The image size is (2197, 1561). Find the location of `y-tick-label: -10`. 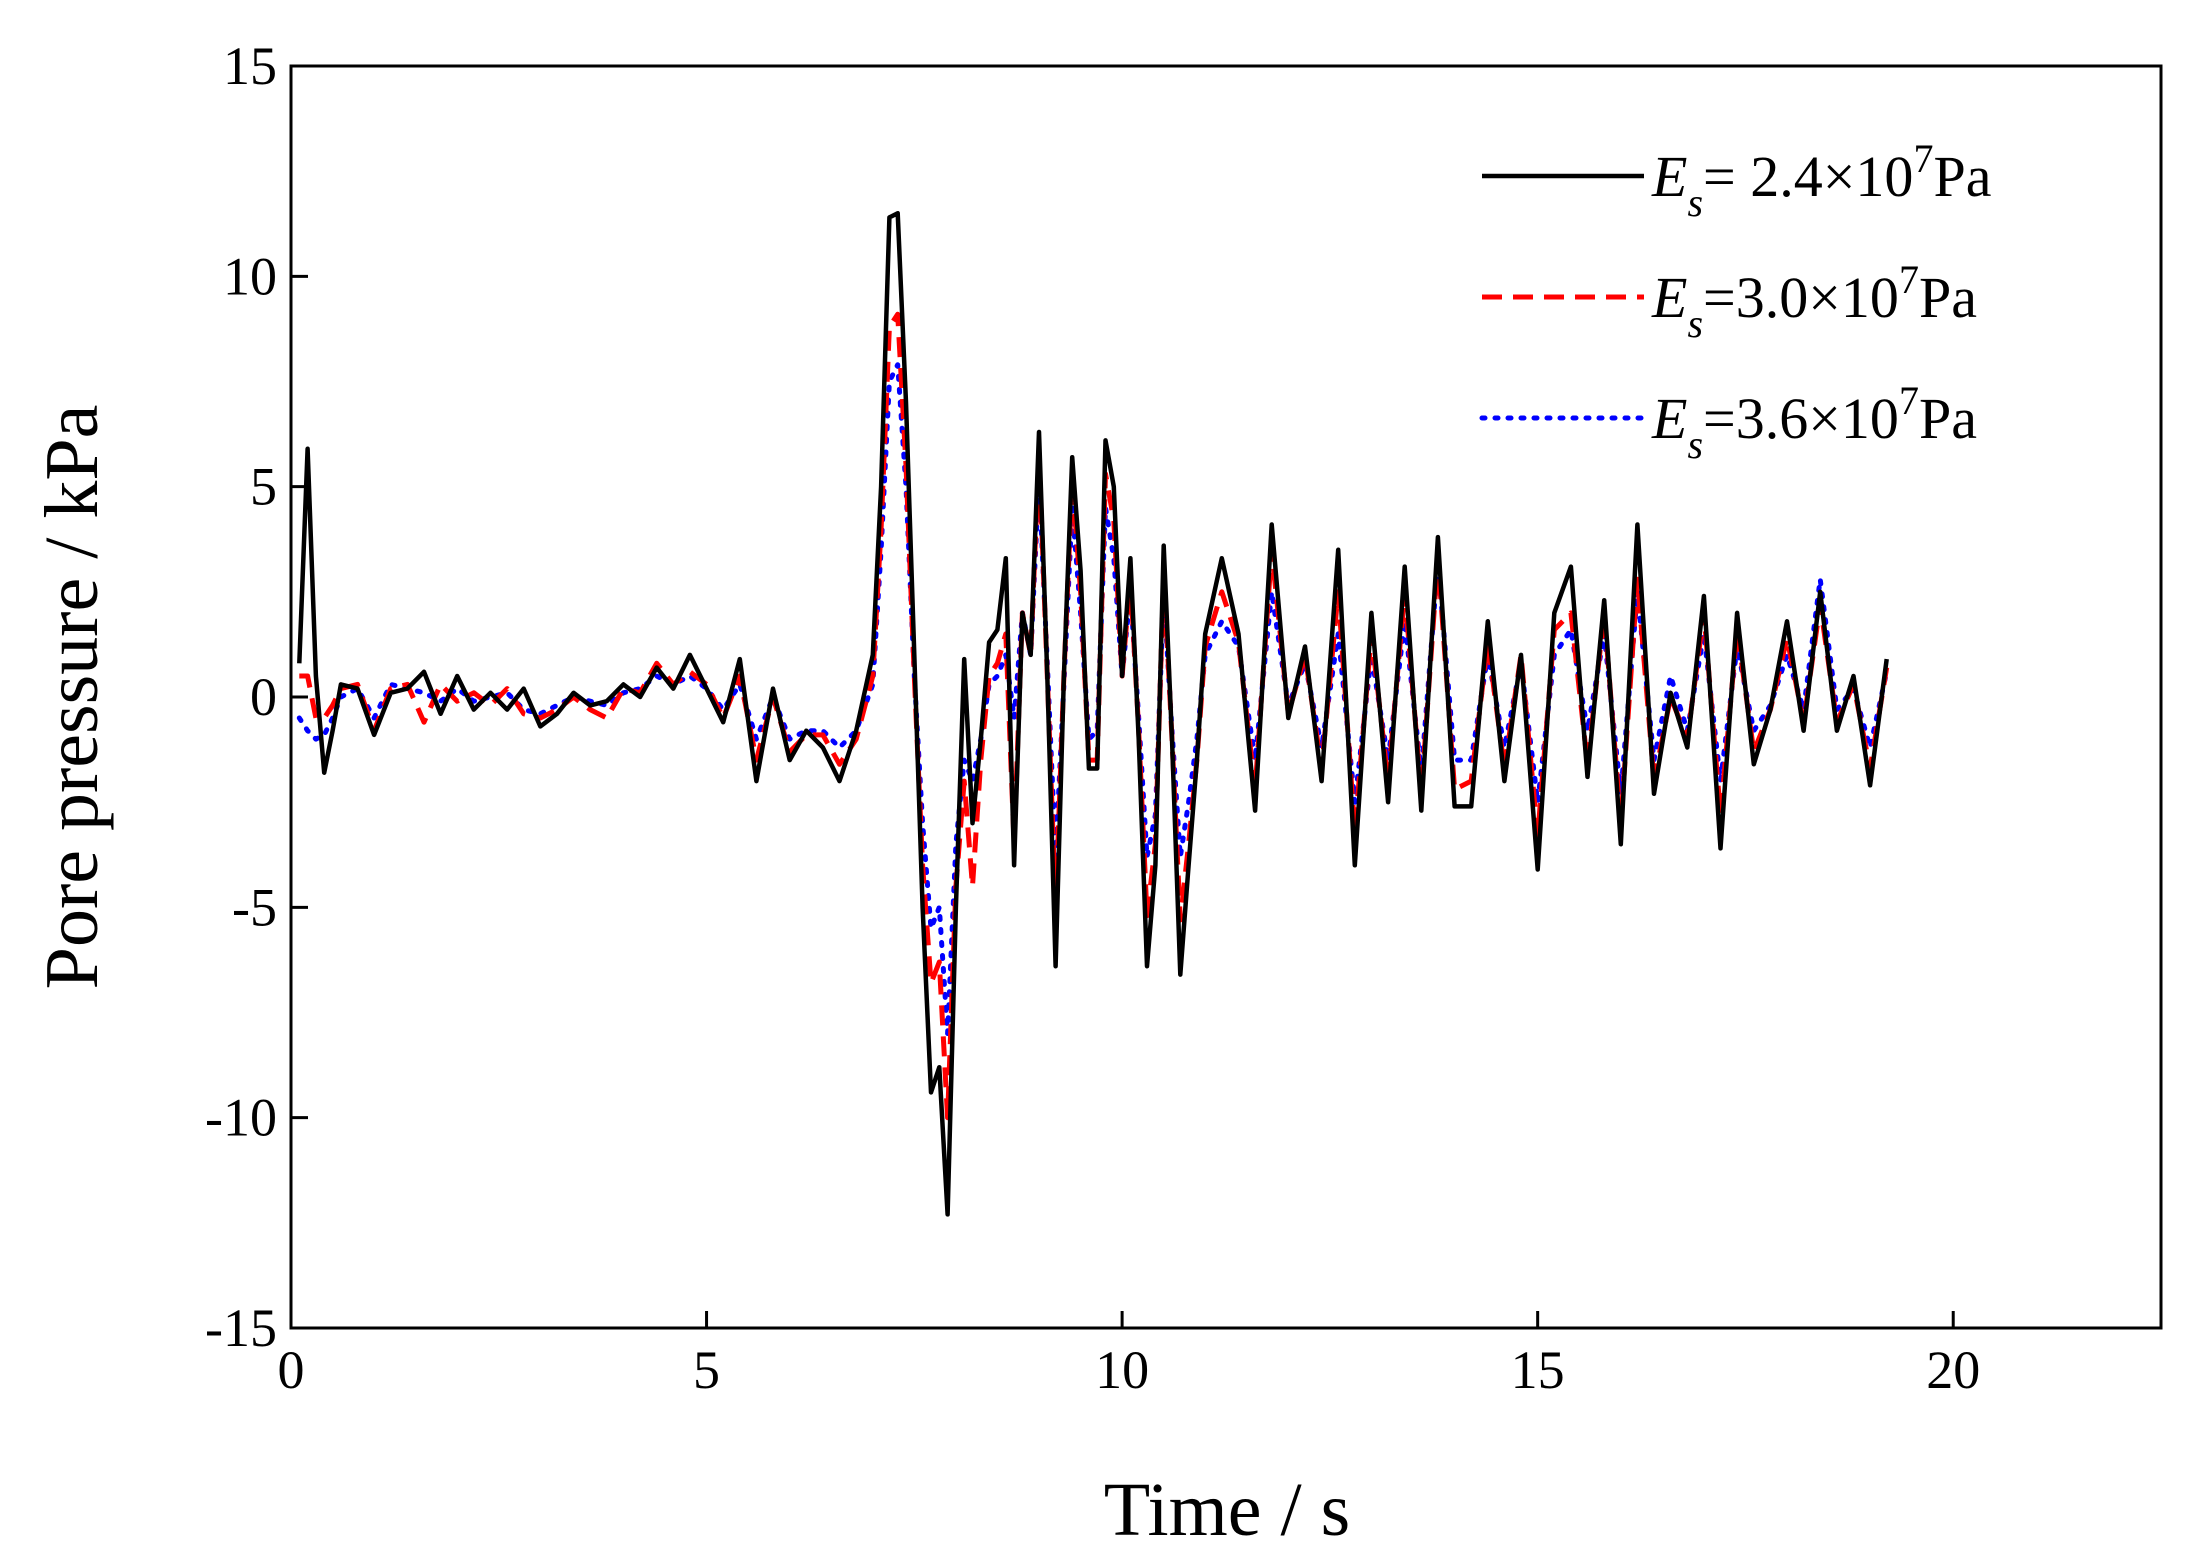

y-tick-label: -10 is located at coordinates (241, 1118).